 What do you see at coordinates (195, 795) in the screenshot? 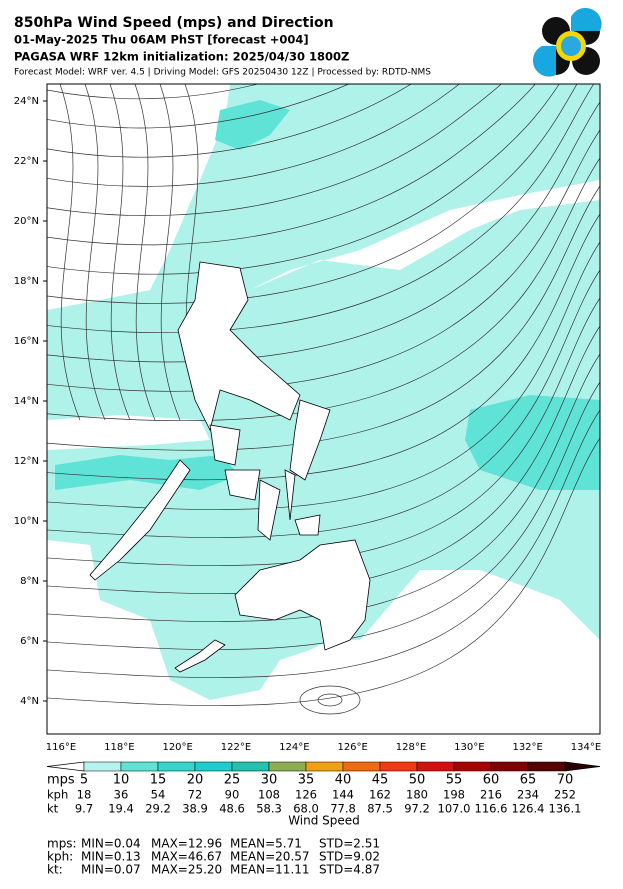
I see `row-value: 72` at bounding box center [195, 795].